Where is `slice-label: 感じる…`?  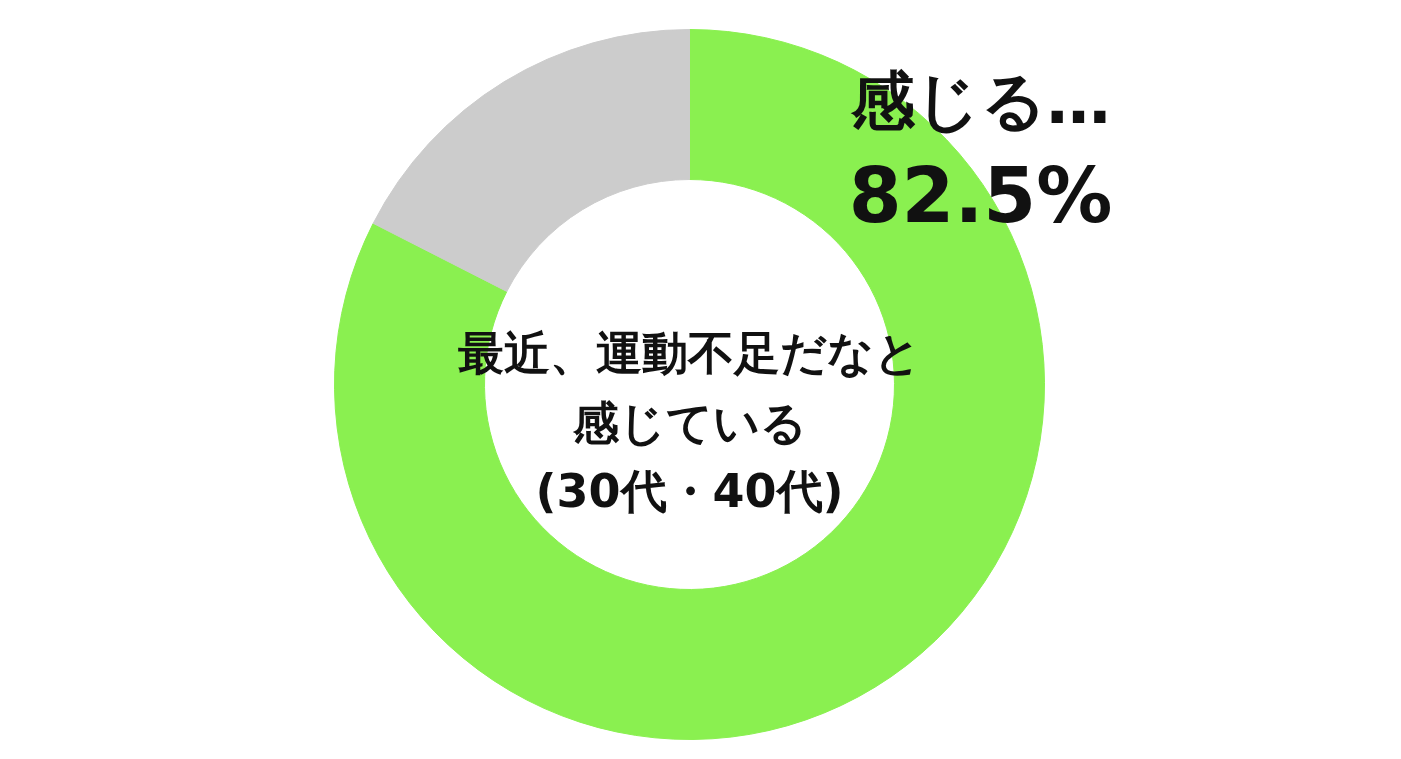
slice-label: 感じる… is located at coordinates (980, 100).